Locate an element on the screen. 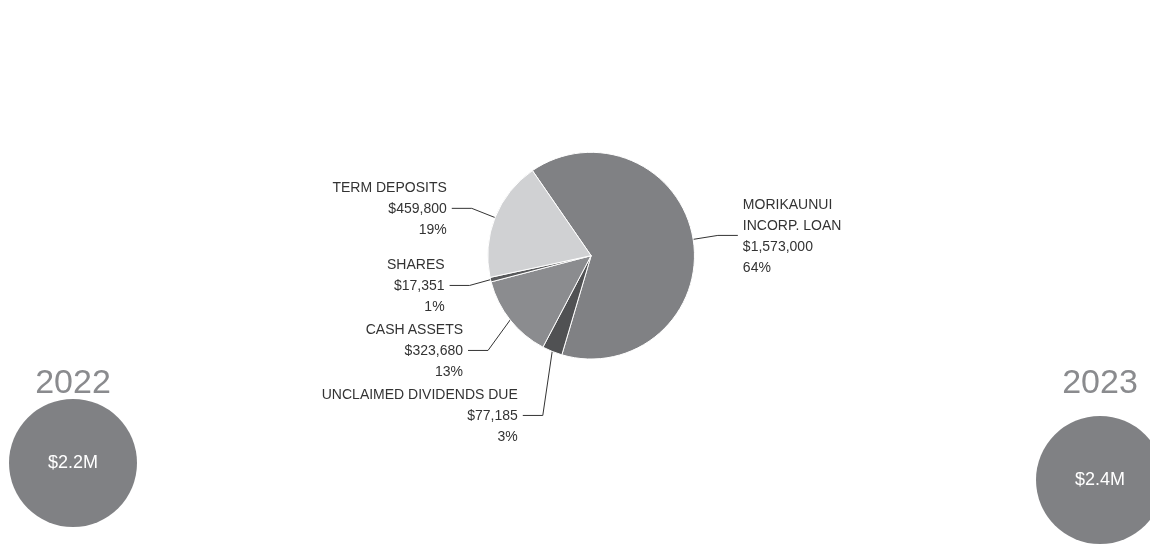 Image resolution: width=1150 pixels, height=544 pixels. data-label: $1,573,000 64% is located at coordinates (778, 256).